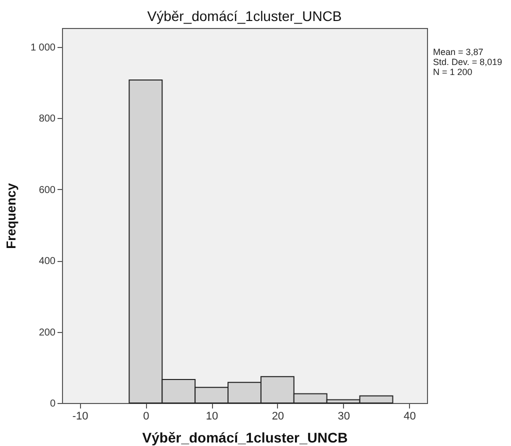 The width and height of the screenshot is (511, 446). What do you see at coordinates (80, 416) in the screenshot?
I see `x-tick-label: -10` at bounding box center [80, 416].